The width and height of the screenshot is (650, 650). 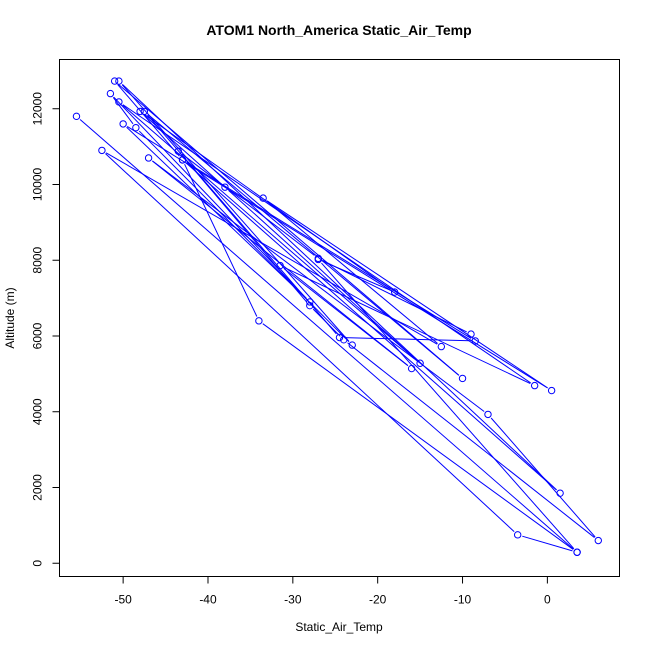 I want to click on x-tick-label: -40, so click(x=208, y=600).